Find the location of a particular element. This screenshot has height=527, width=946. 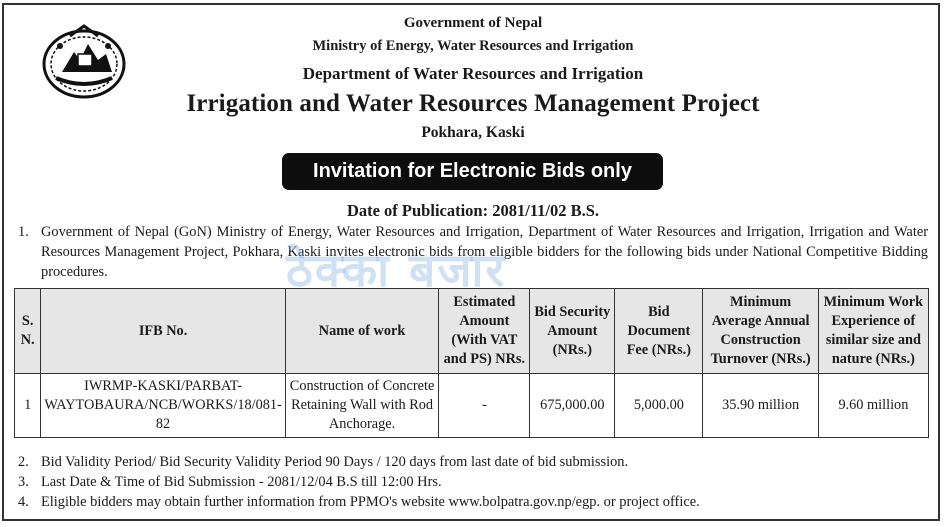

header-document-fee: Bid Document Fee (NRs.) is located at coordinates (659, 331).